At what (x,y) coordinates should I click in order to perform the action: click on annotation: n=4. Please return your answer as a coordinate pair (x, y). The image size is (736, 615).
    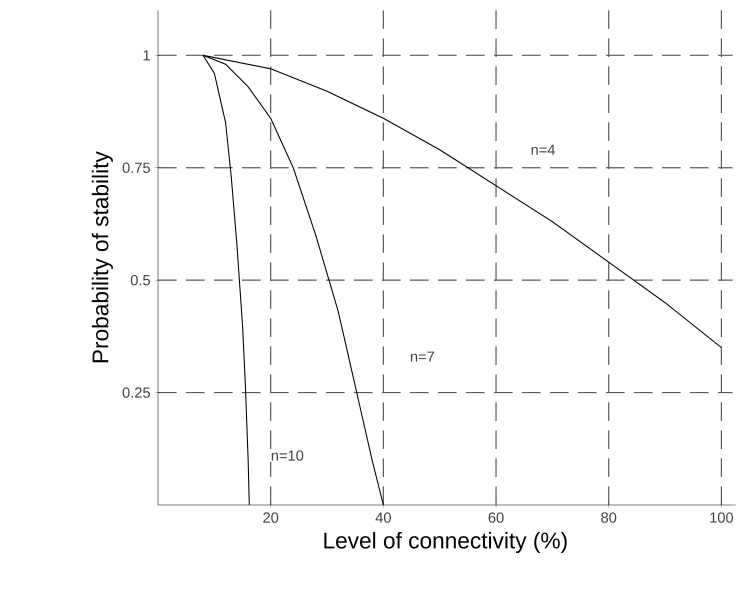
    Looking at the image, I should click on (544, 149).